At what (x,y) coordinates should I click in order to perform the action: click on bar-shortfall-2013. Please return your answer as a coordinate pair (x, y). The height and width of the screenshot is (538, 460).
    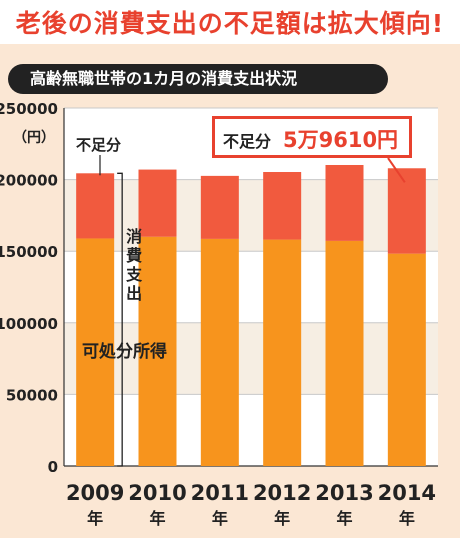
    Looking at the image, I should click on (344, 202).